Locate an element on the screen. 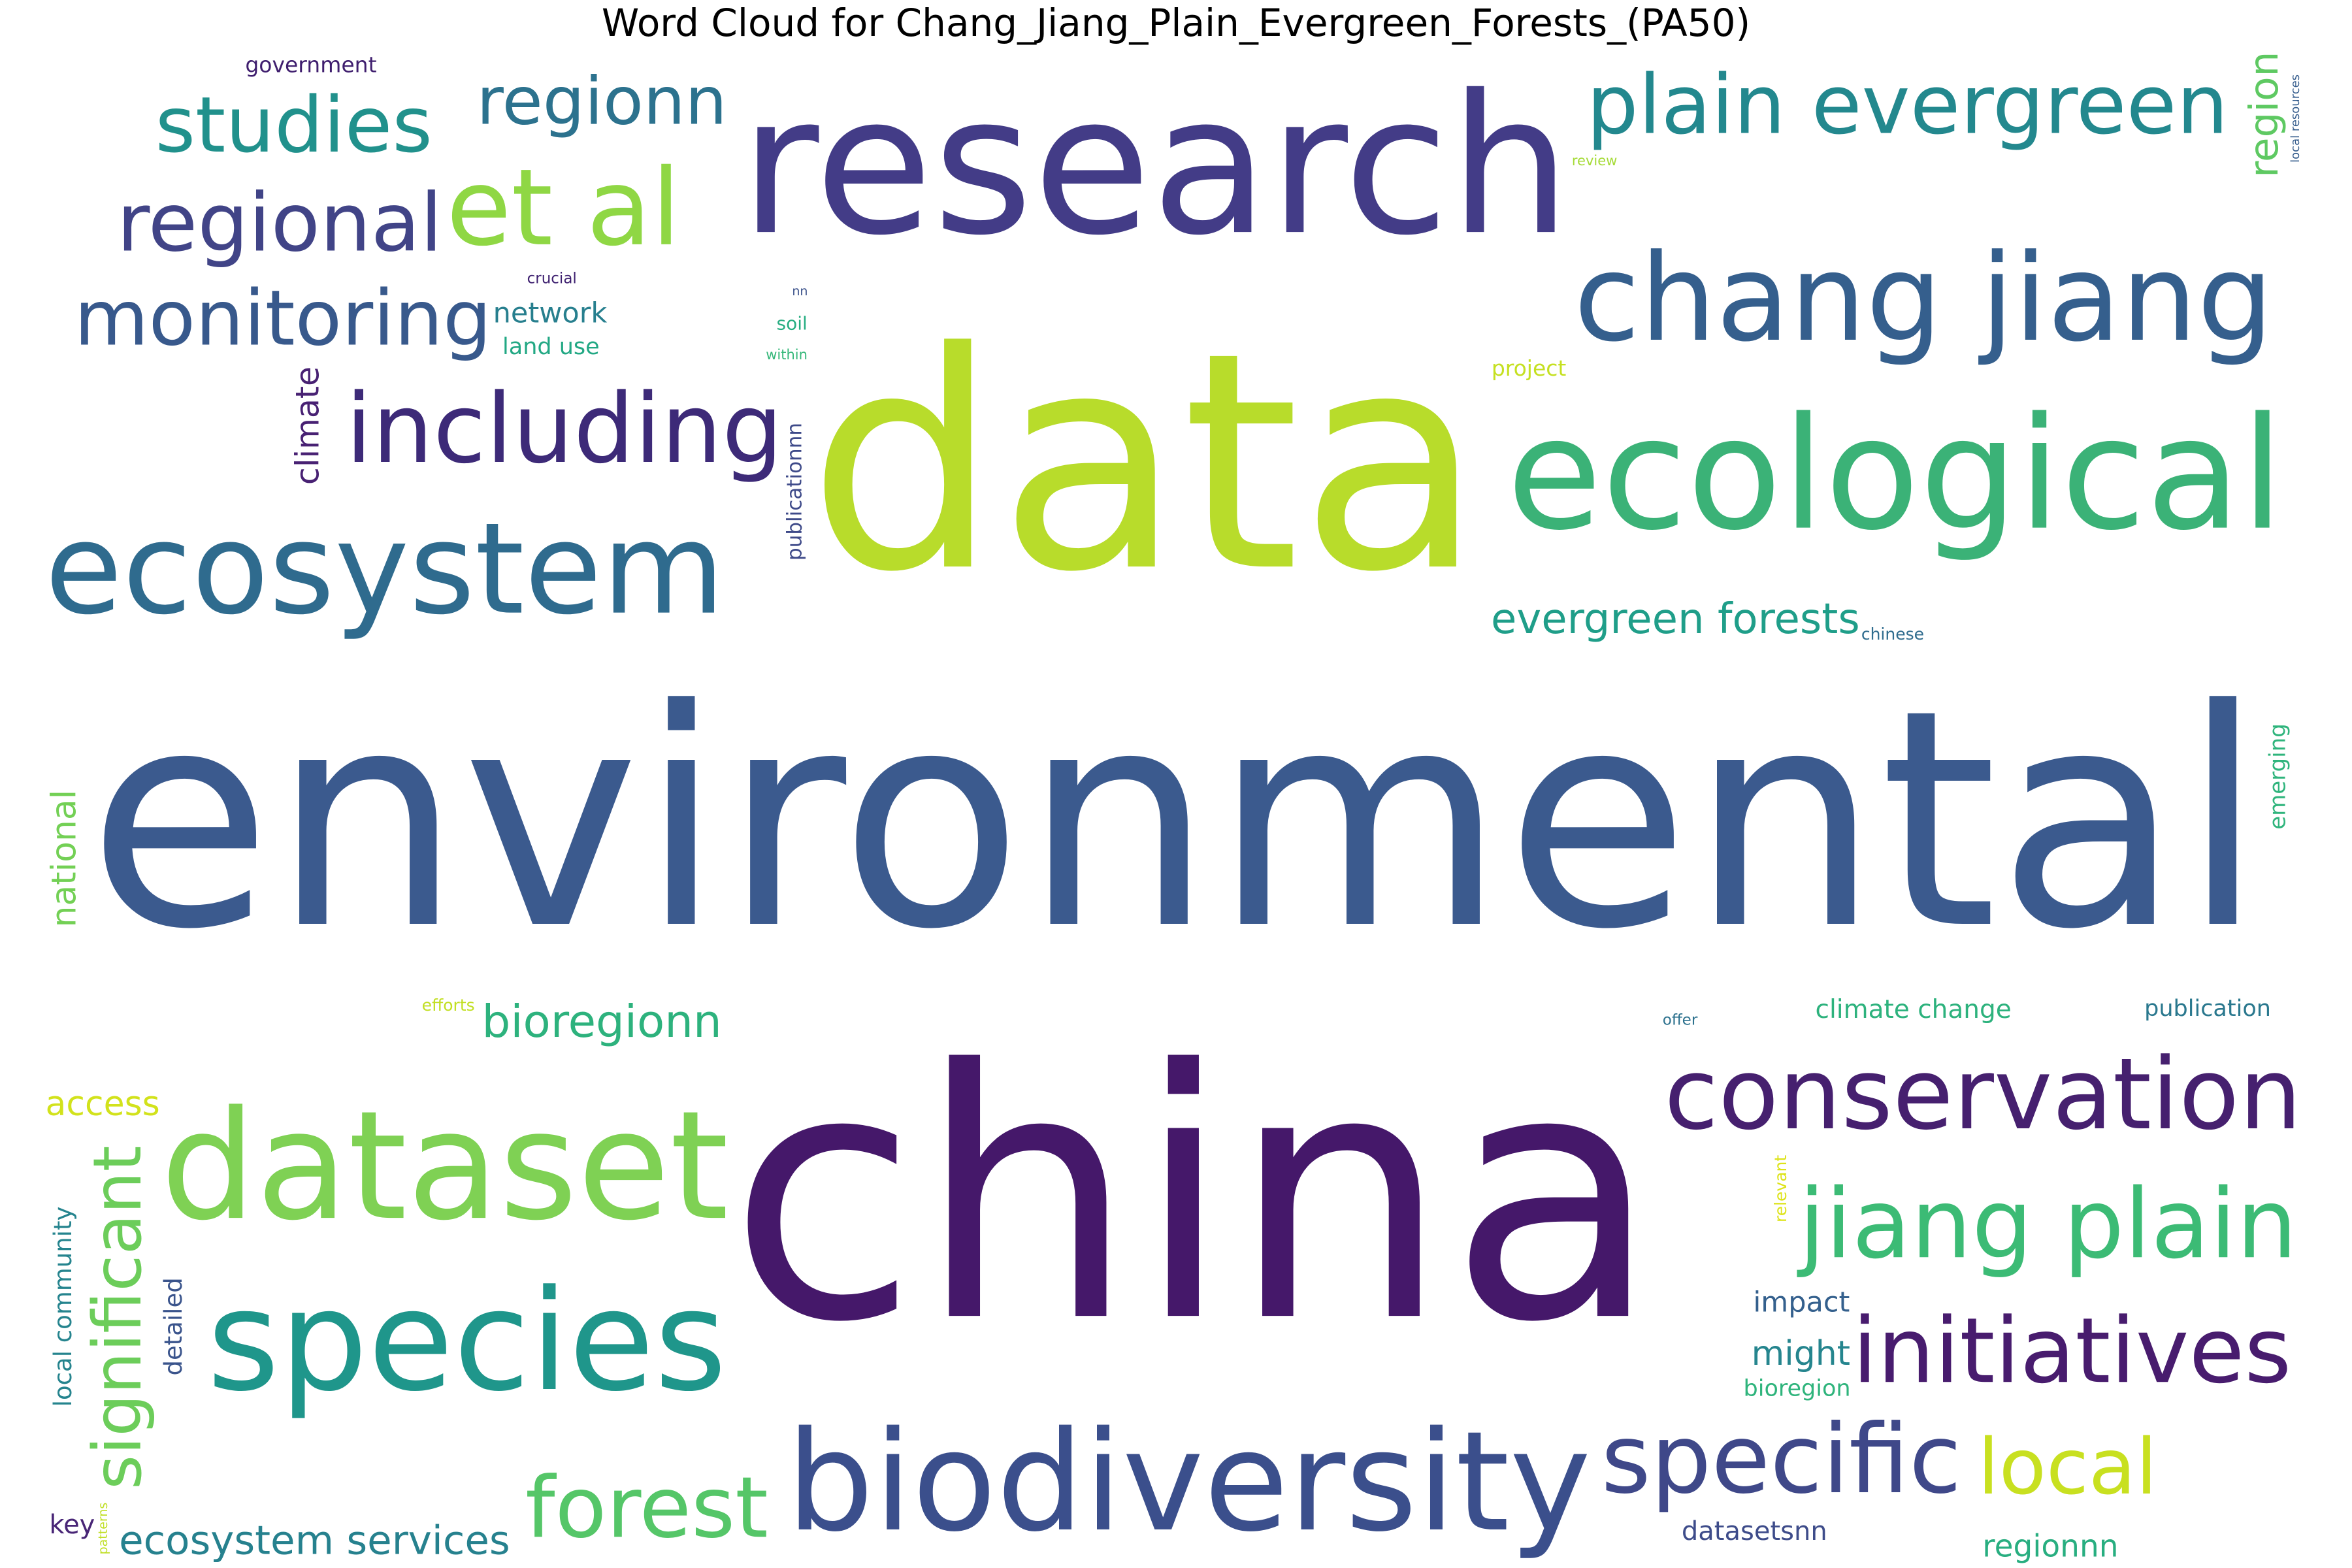 Image resolution: width=2352 pixels, height=1568 pixels. word-nn: nn is located at coordinates (800, 291).